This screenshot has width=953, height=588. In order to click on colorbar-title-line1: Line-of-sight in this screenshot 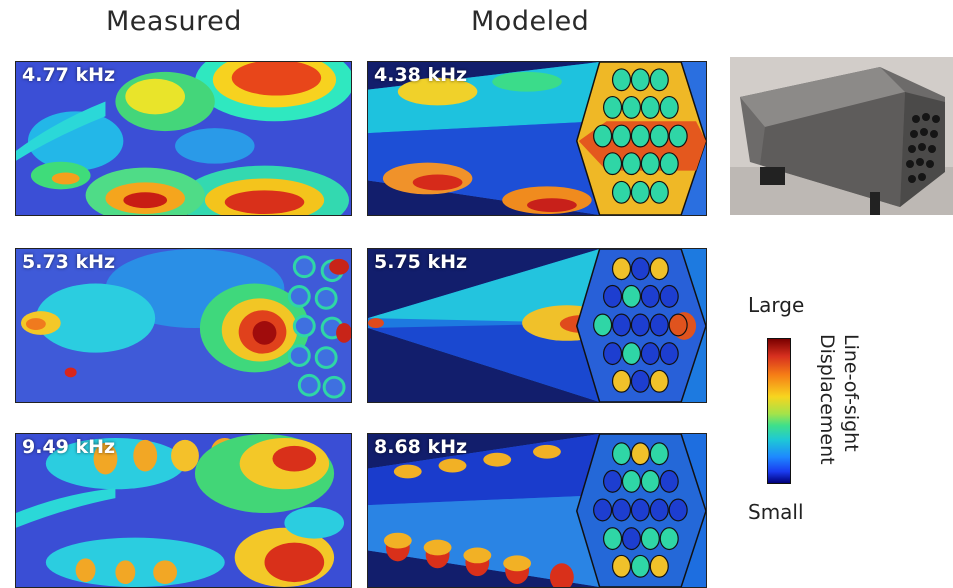, I will do `click(851, 393)`.